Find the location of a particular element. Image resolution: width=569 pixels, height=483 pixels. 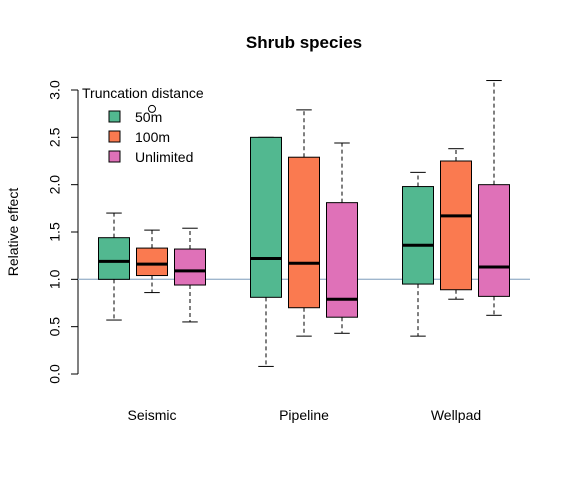

y-tick-label-6: 3.0 is located at coordinates (55, 90).